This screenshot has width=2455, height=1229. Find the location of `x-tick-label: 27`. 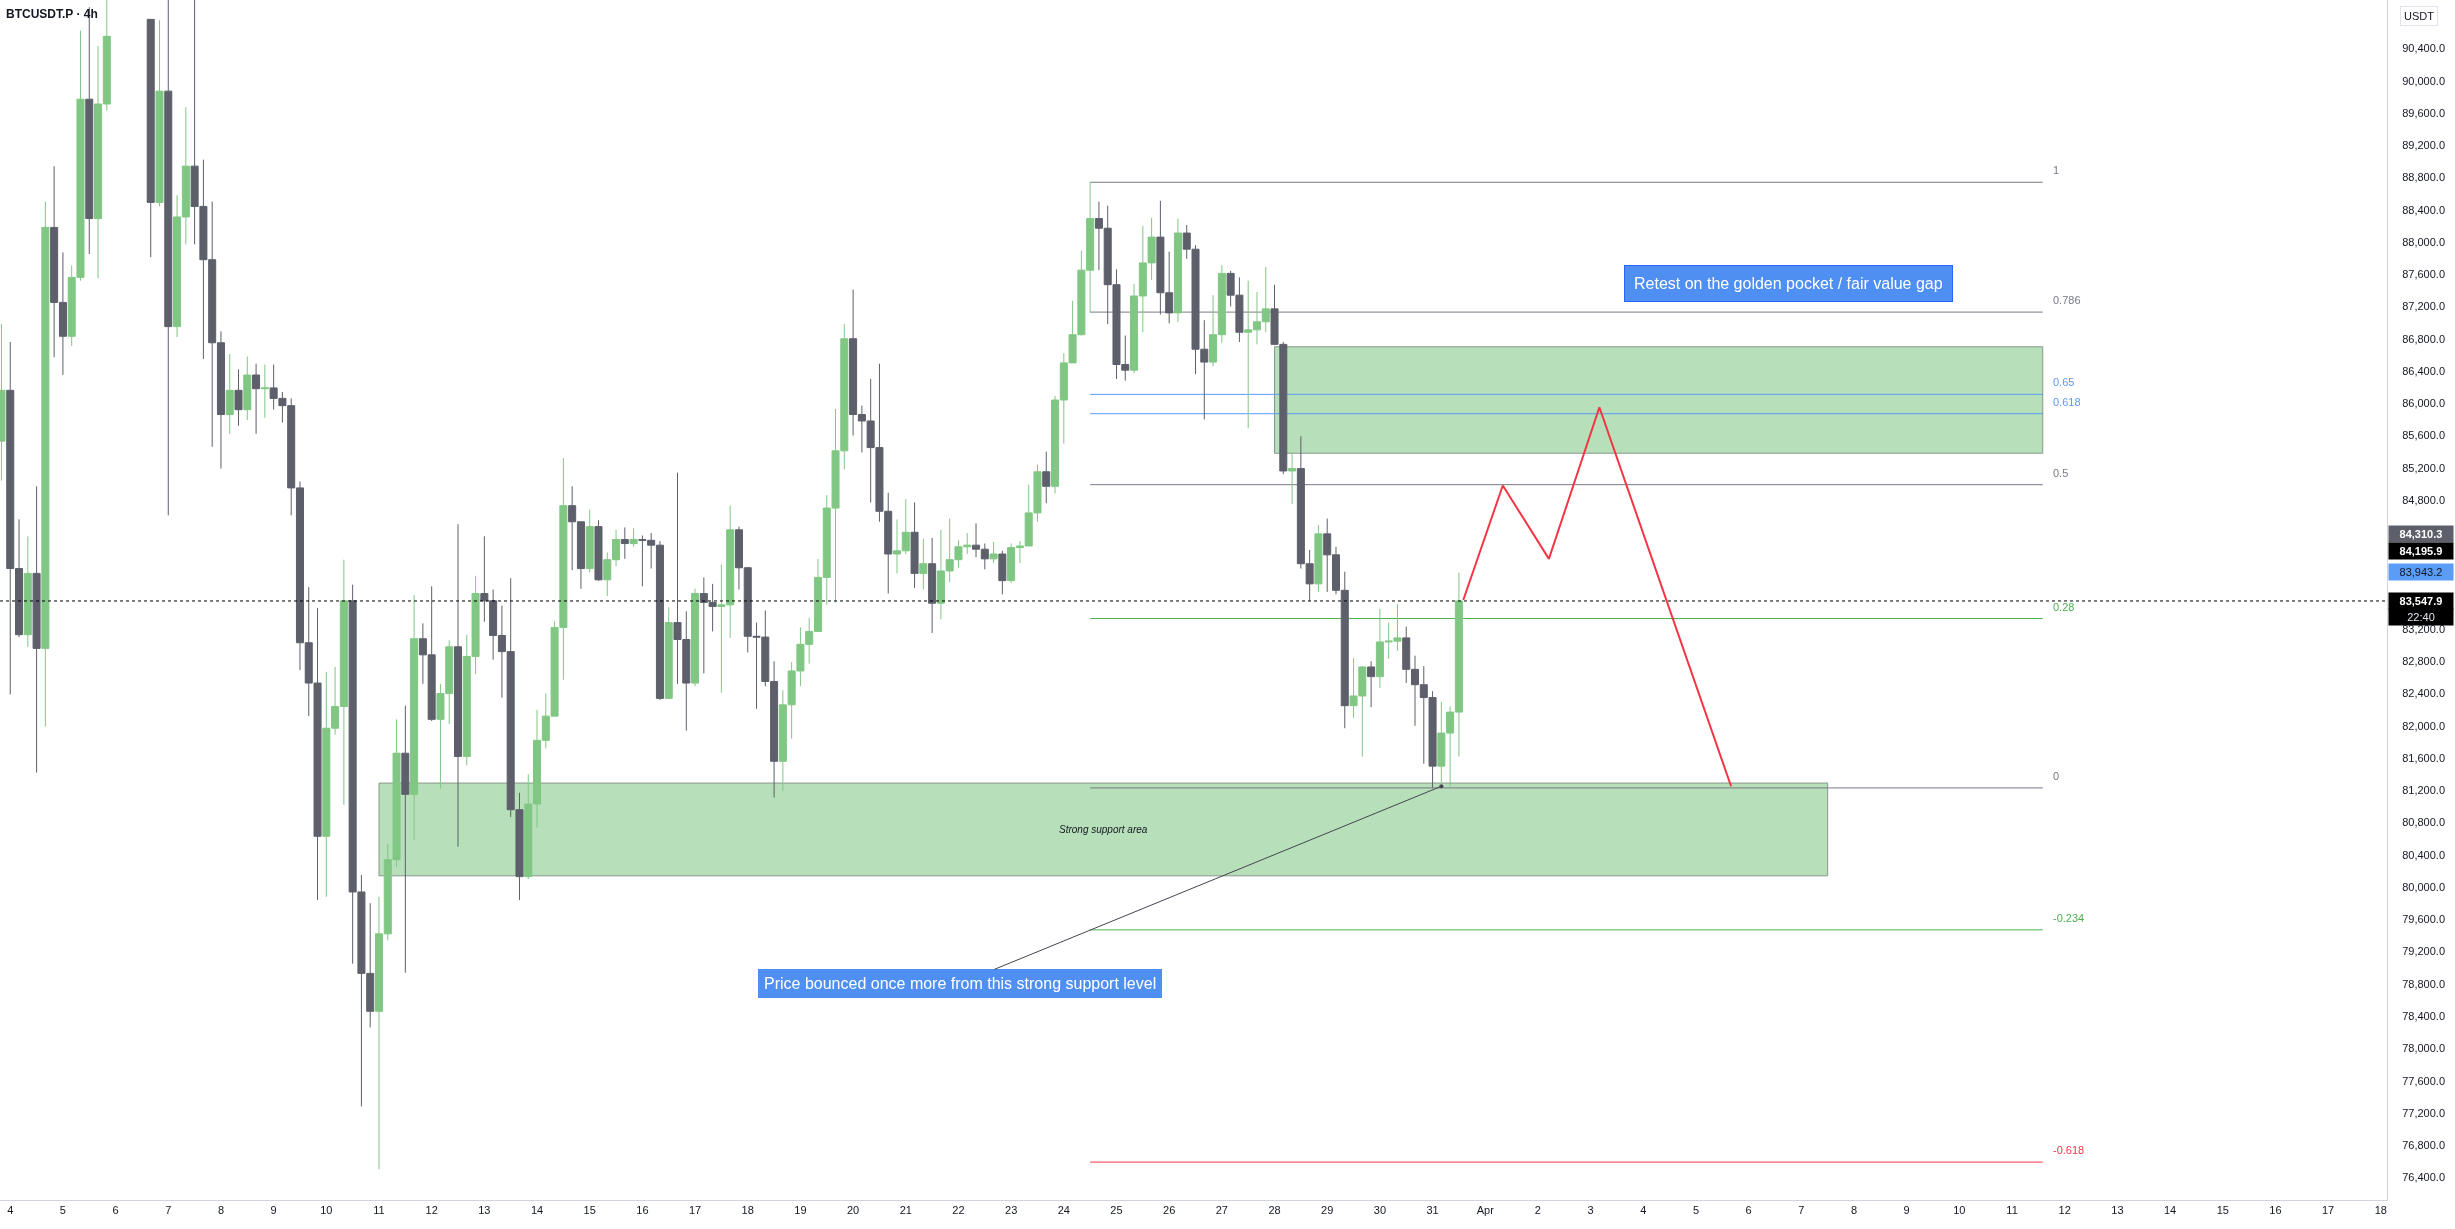

x-tick-label: 27 is located at coordinates (1221, 1210).